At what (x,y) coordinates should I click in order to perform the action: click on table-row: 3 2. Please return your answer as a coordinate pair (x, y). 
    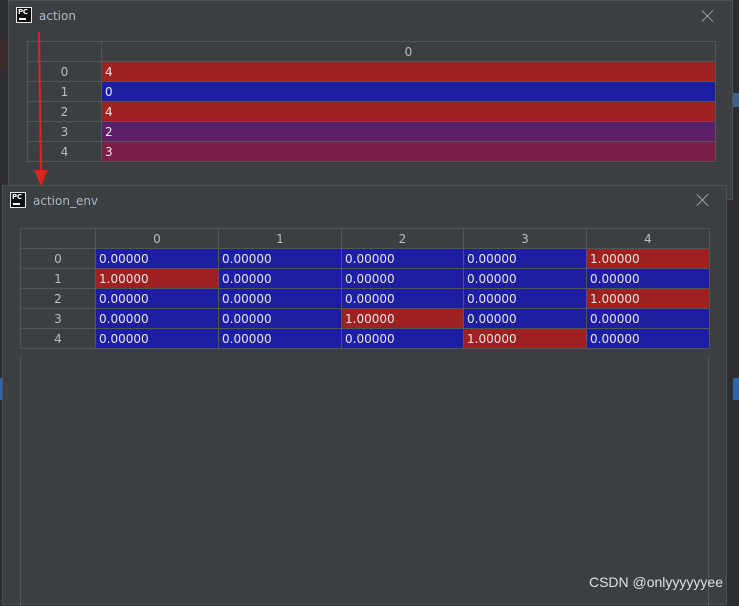
    Looking at the image, I should click on (371, 131).